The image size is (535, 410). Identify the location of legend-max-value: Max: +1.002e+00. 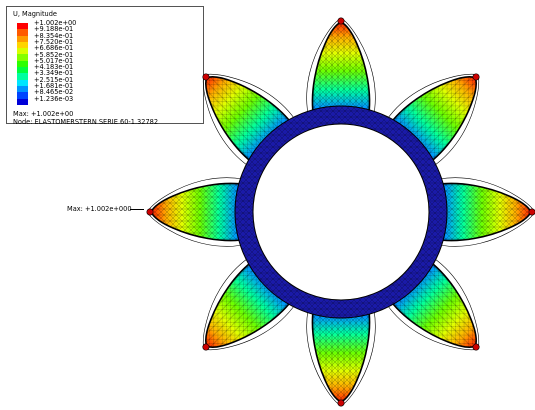
(43, 114).